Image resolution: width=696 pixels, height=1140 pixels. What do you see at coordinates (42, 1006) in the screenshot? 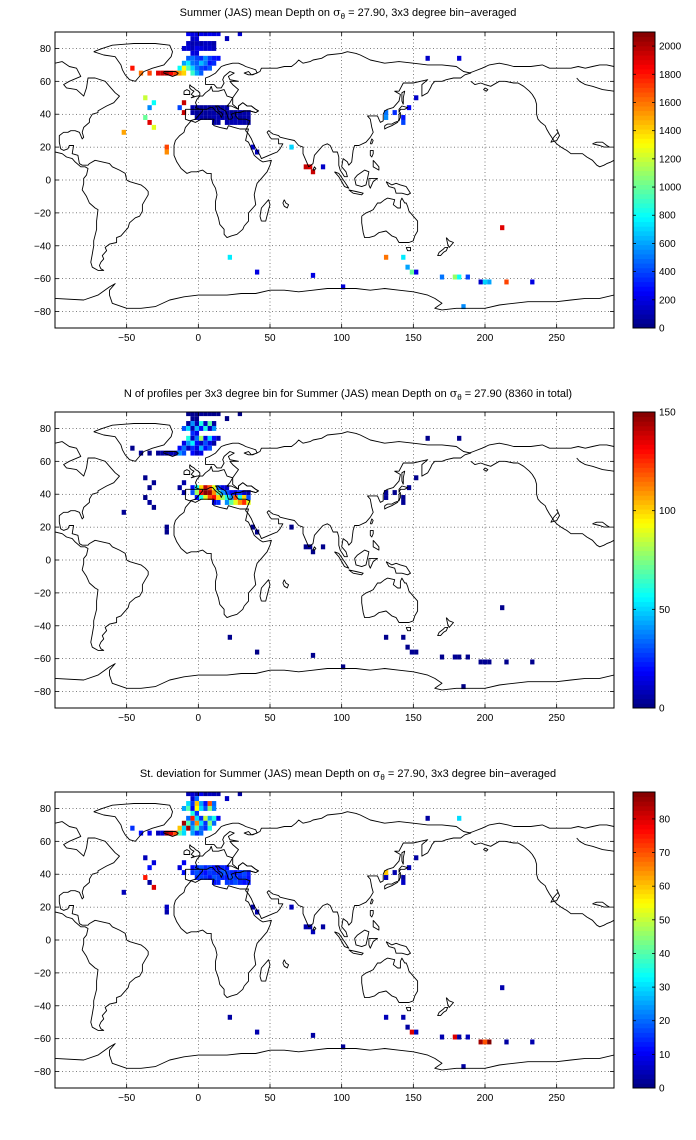
I see `y-tick-label: −40` at bounding box center [42, 1006].